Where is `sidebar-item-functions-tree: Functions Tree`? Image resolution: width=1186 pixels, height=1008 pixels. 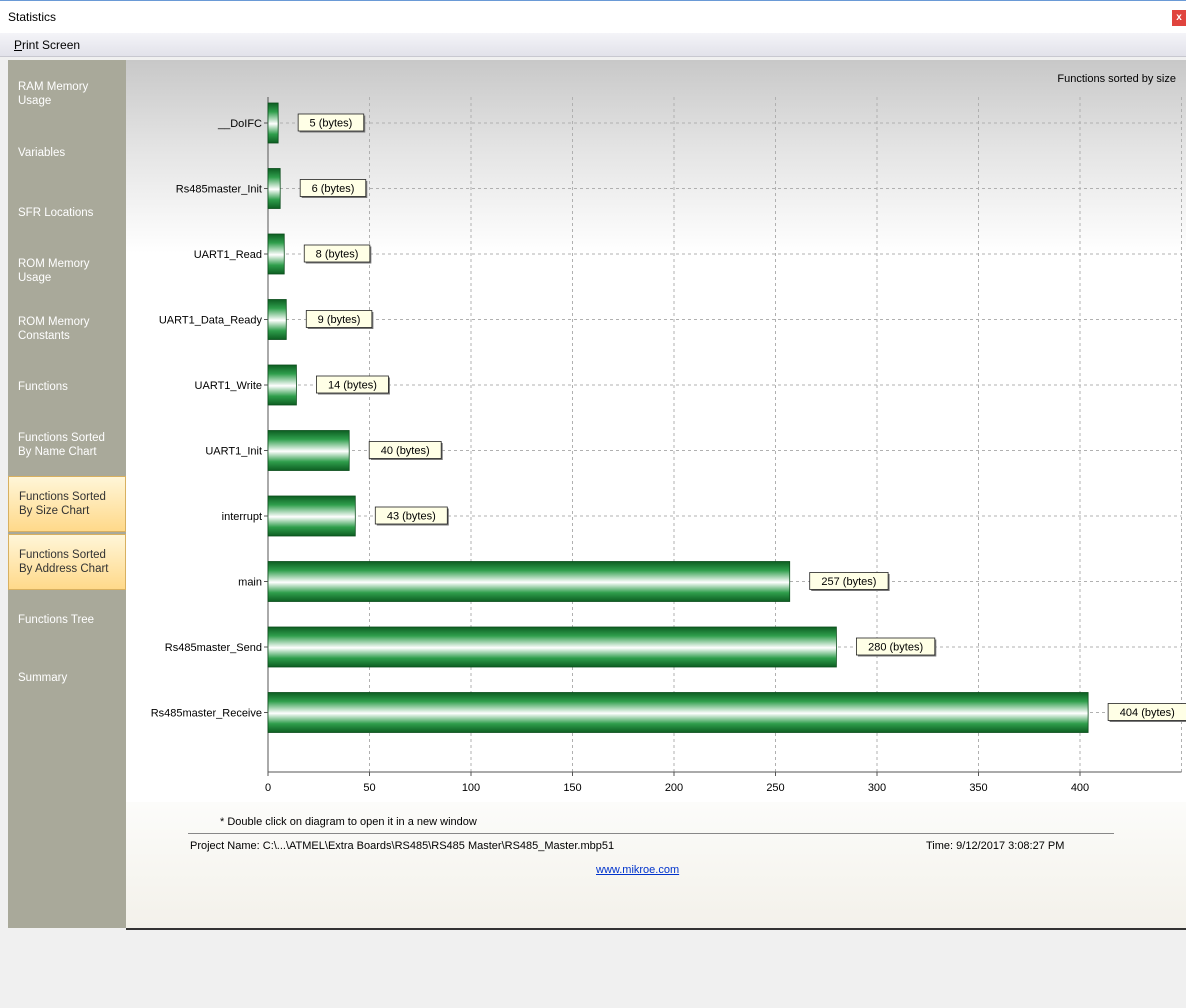 sidebar-item-functions-tree: Functions Tree is located at coordinates (67, 620).